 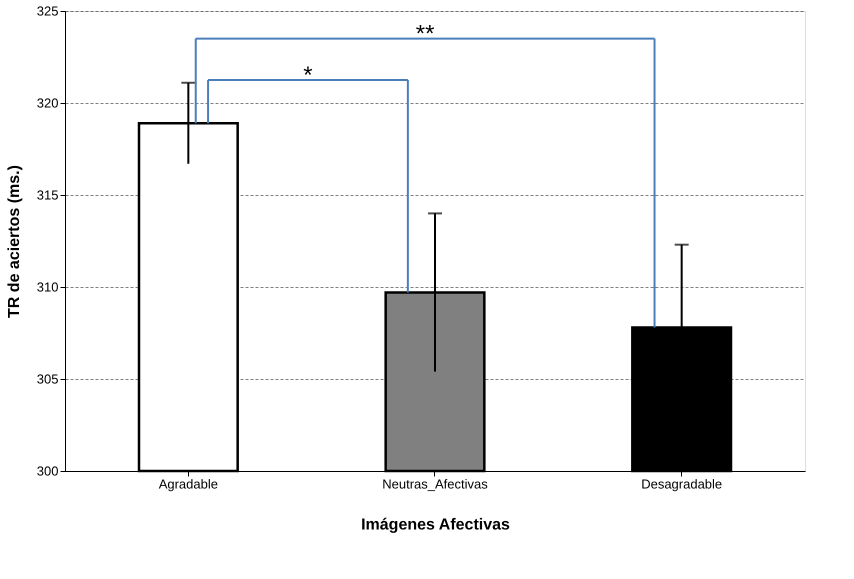 I want to click on y-tick-label: 325, so click(x=47, y=11).